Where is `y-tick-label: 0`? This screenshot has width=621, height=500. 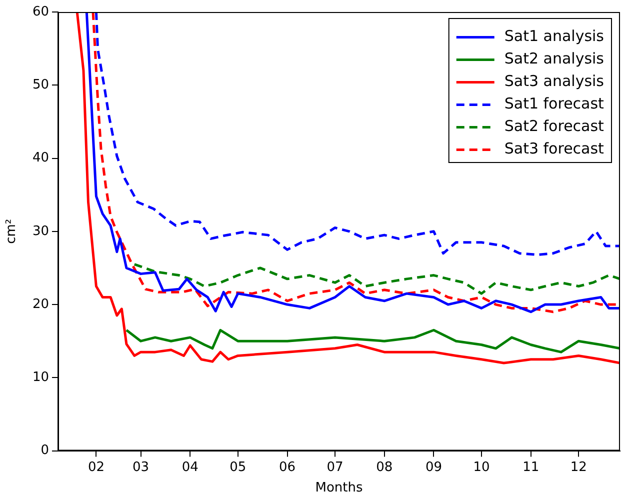
y-tick-label: 0 is located at coordinates (44, 450).